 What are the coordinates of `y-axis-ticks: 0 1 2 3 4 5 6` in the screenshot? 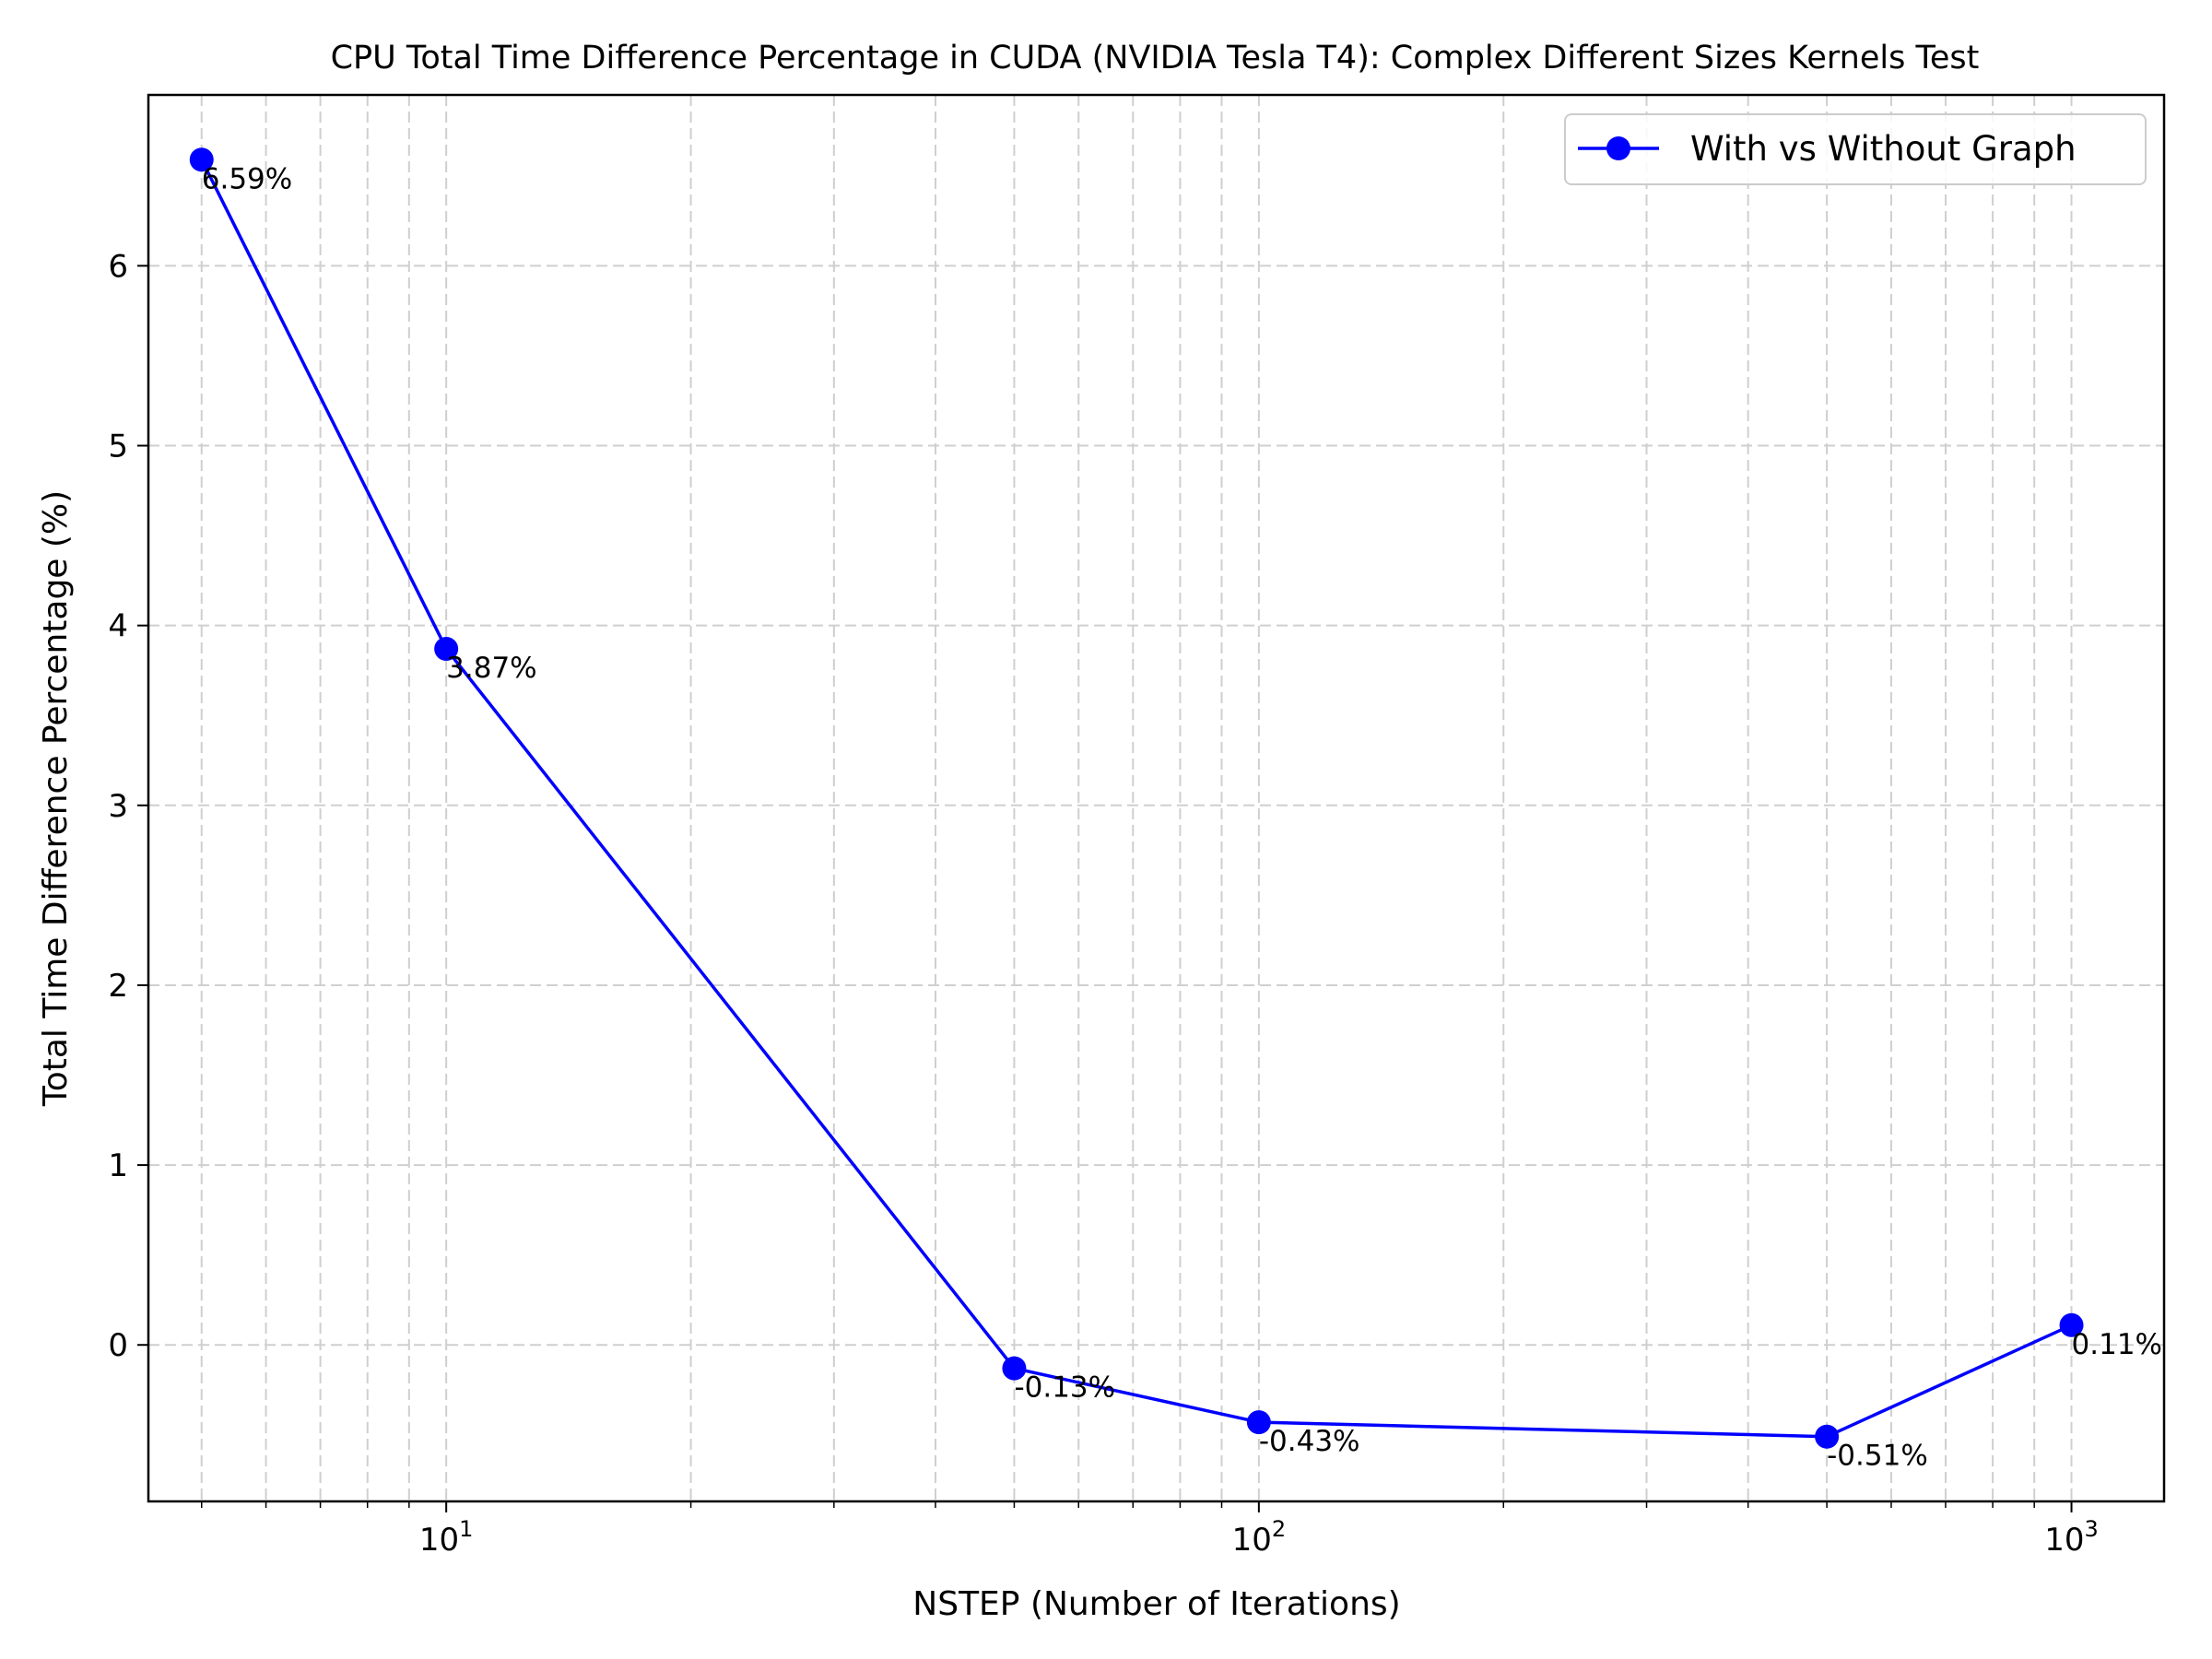 It's located at (128, 806).